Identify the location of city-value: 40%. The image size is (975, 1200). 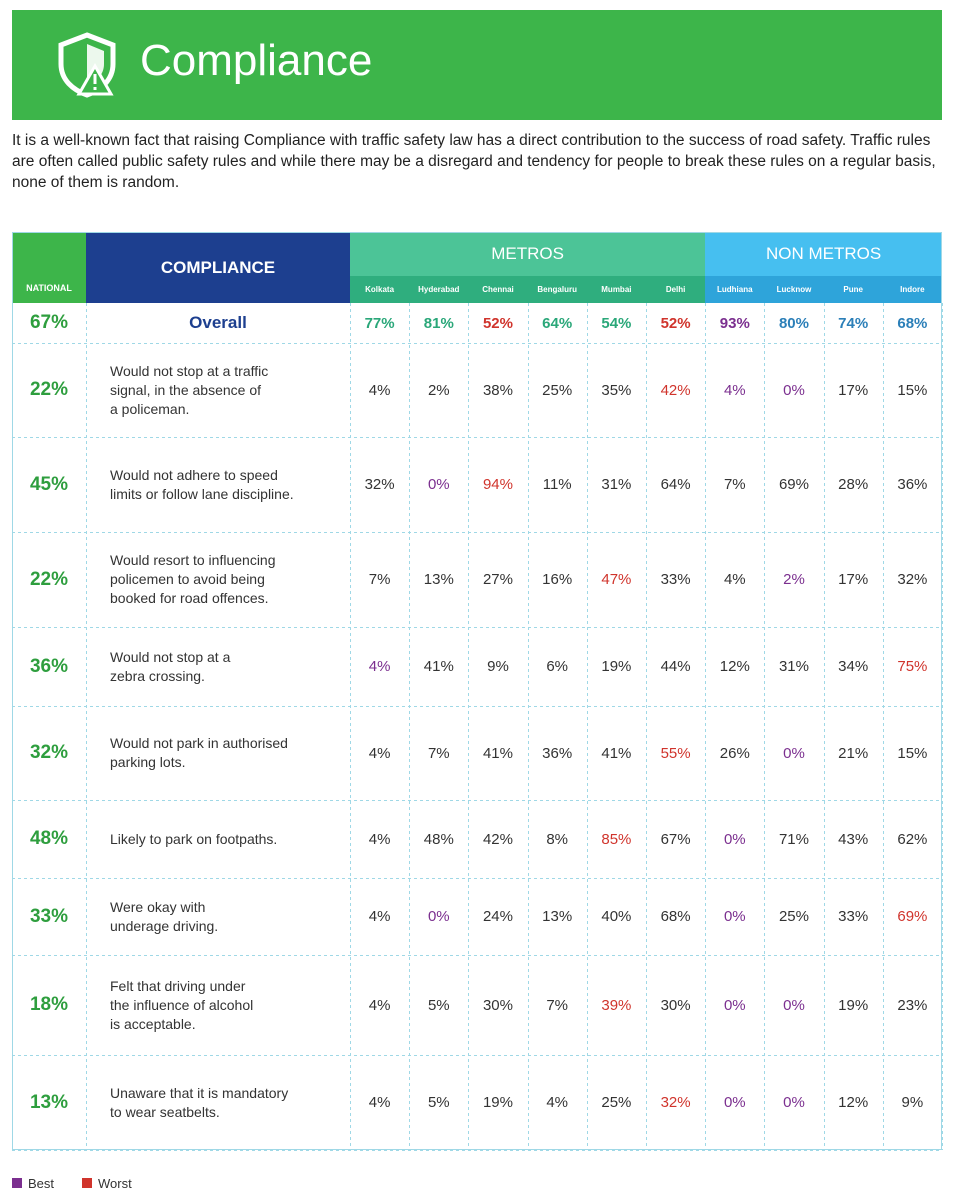
(616, 916).